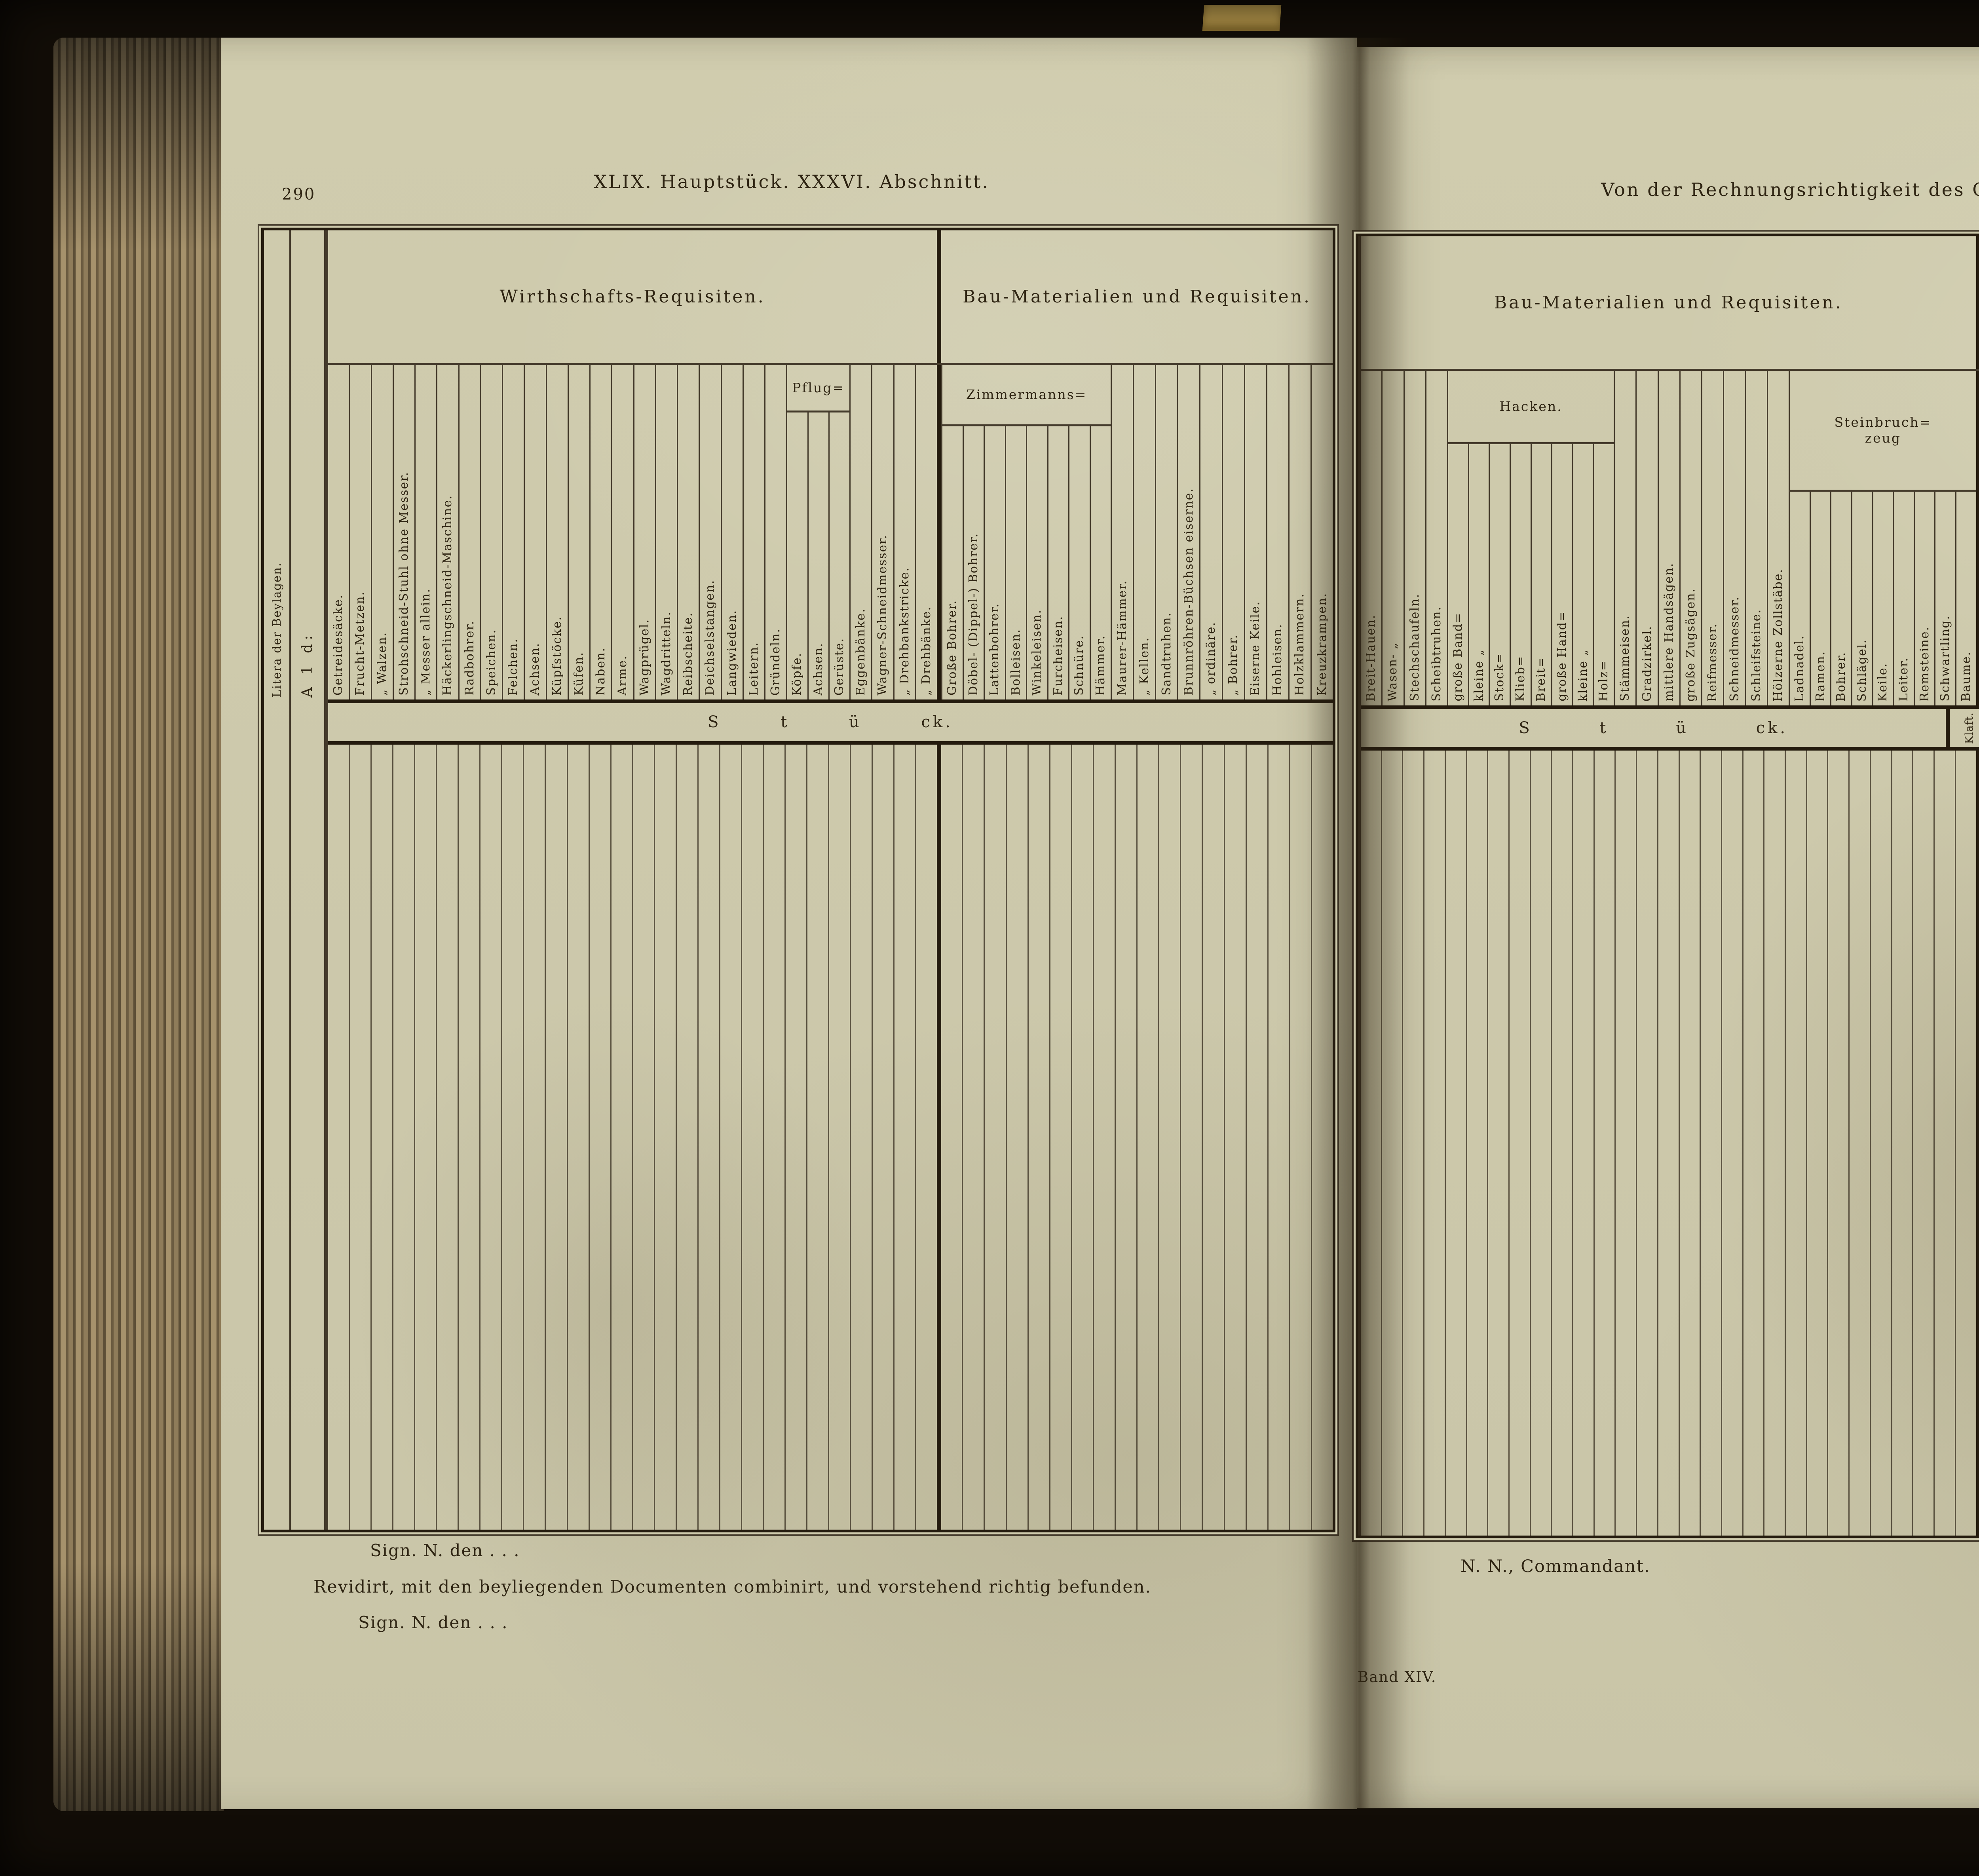  I want to click on column-label: Wagdritteln., so click(666, 653).